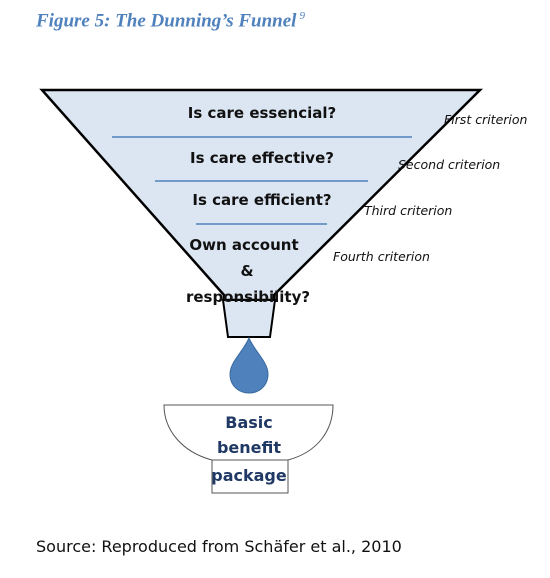 Image resolution: width=550 pixels, height=578 pixels. I want to click on level-2-question: Is care effective?, so click(262, 158).